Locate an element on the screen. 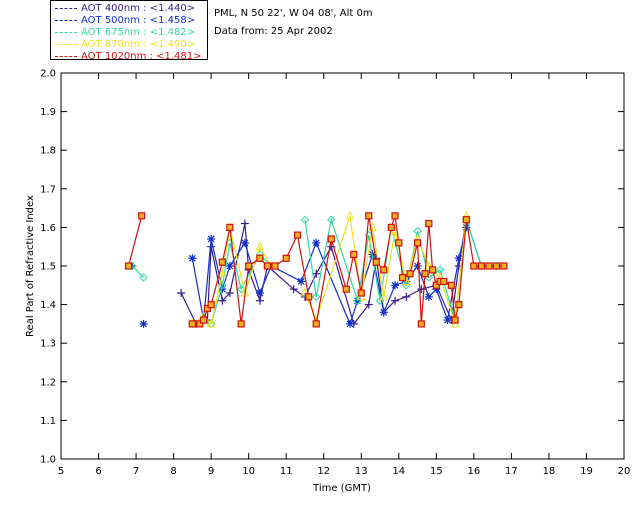 The width and height of the screenshot is (640, 512). legend-item-500: AOT 500nm : <1.458> is located at coordinates (125, 21).